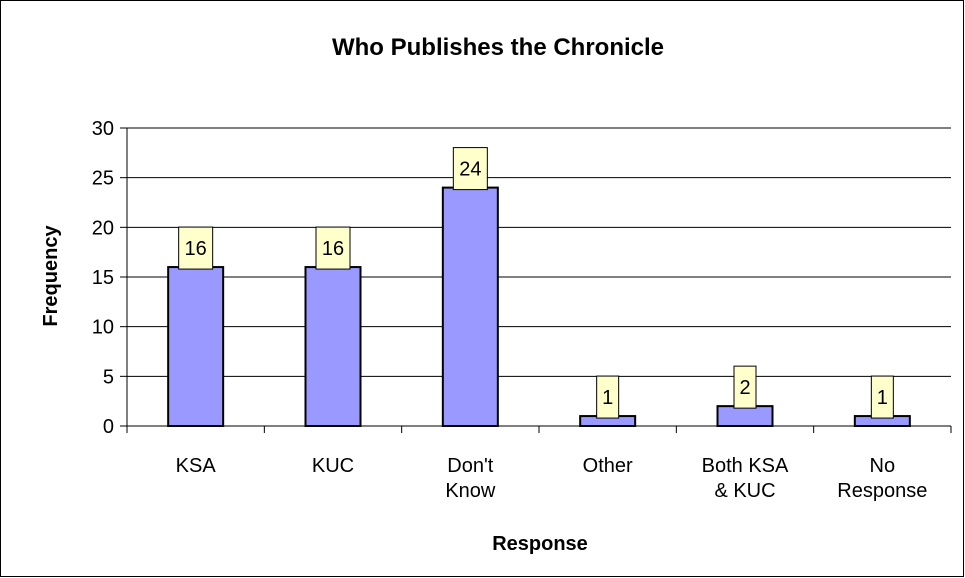 This screenshot has height=578, width=965. I want to click on y-tick-label: 25, so click(103, 179).